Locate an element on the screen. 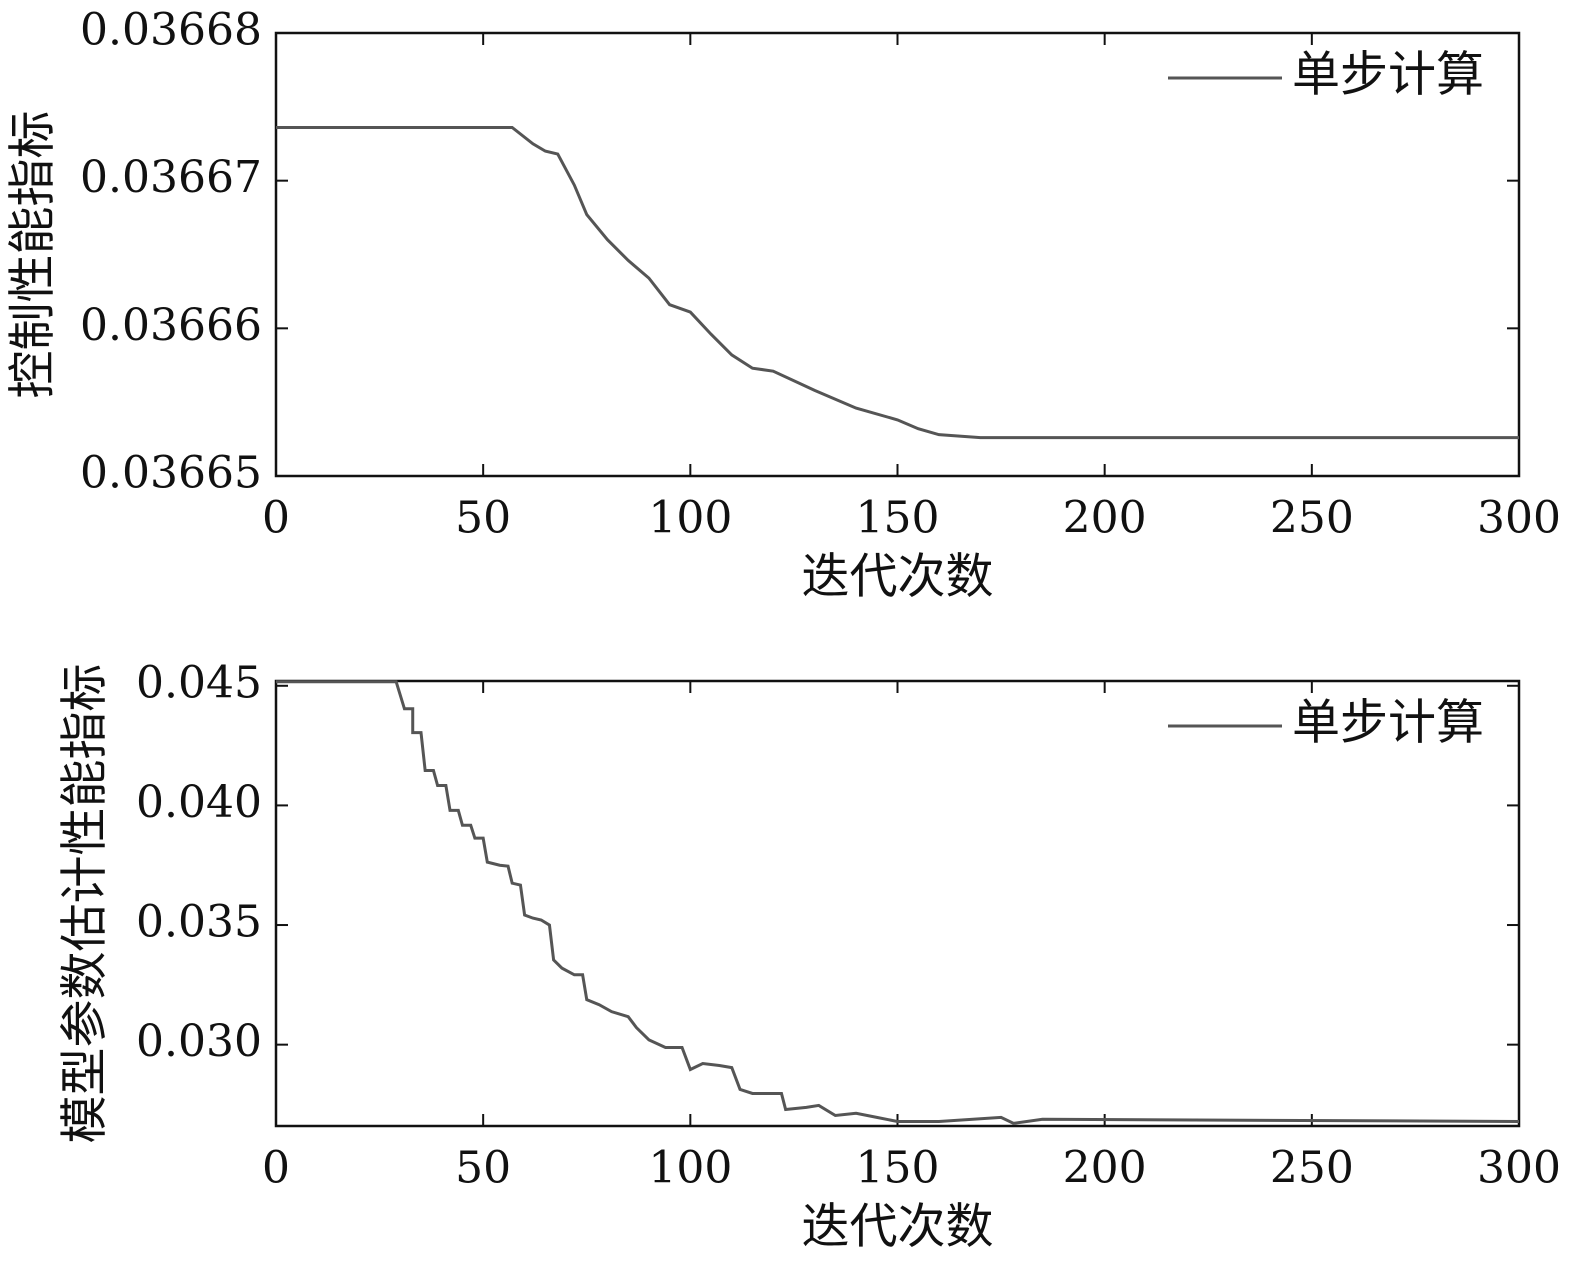 This screenshot has width=1575, height=1266. y-axis-label: 控制性能指标 is located at coordinates (33, 254).